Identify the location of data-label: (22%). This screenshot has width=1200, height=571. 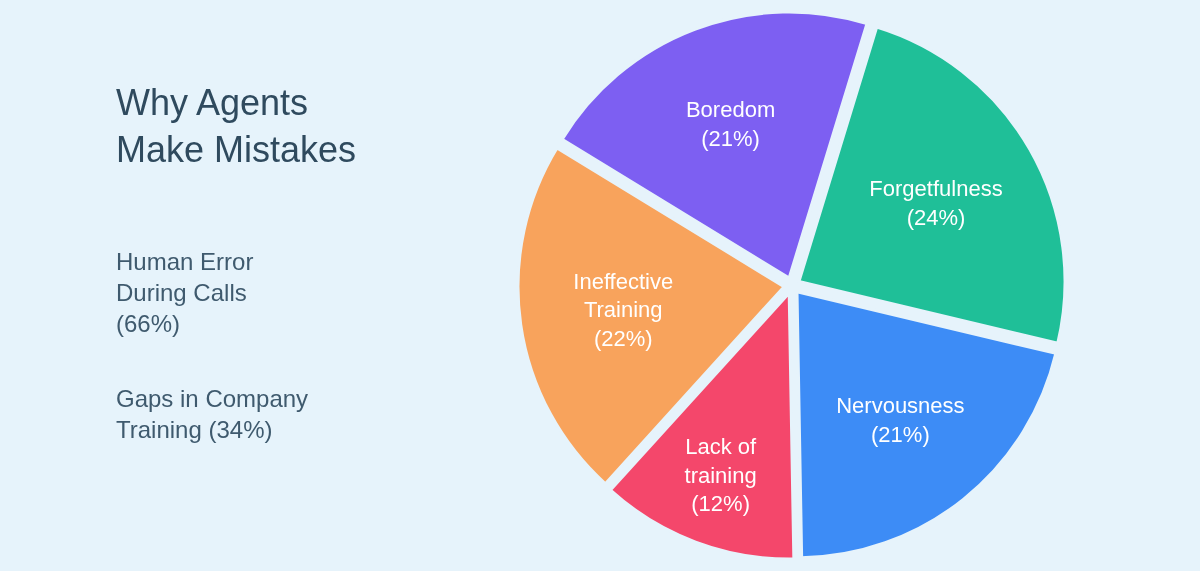
(623, 338).